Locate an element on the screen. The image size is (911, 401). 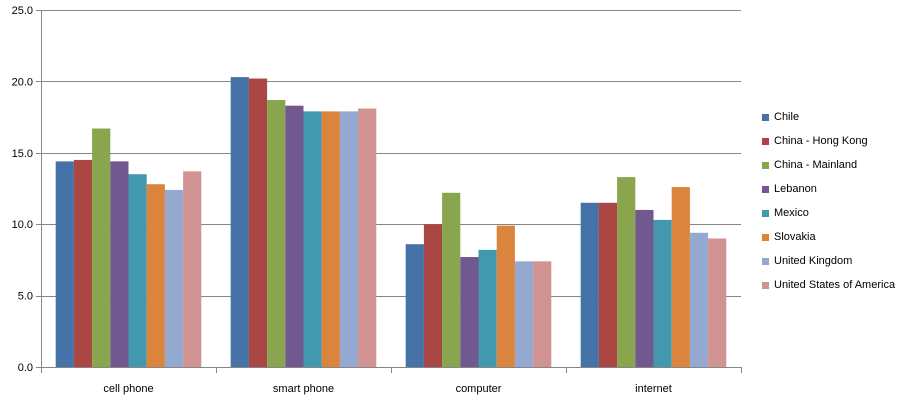
y-tick-label: 25.0 is located at coordinates (22, 11).